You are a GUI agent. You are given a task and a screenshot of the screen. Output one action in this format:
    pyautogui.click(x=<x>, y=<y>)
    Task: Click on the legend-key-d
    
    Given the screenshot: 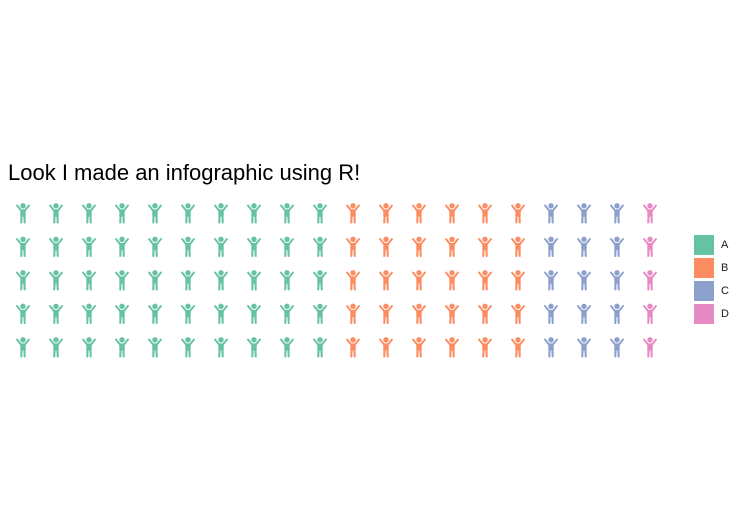 What is the action you would take?
    pyautogui.click(x=704, y=314)
    